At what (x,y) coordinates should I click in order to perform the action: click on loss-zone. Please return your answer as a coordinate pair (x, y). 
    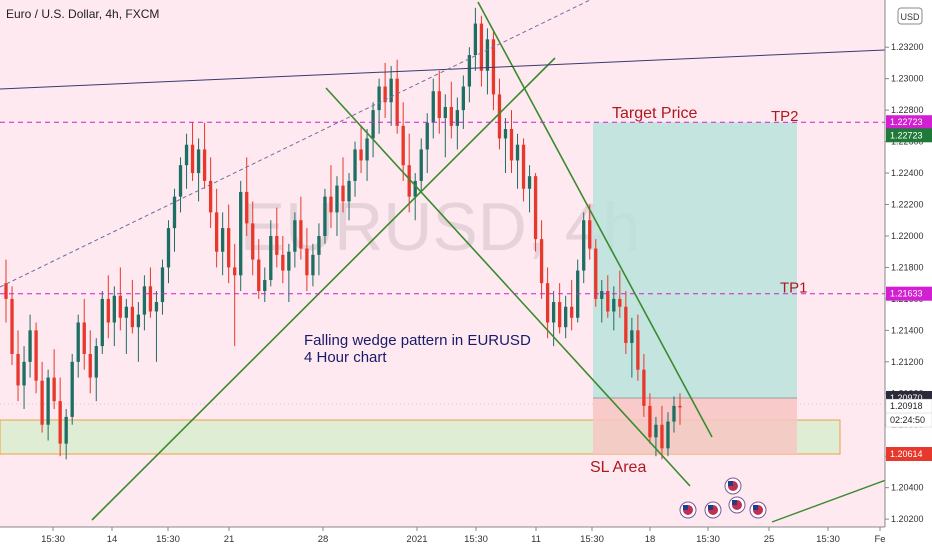
    Looking at the image, I should click on (695, 426).